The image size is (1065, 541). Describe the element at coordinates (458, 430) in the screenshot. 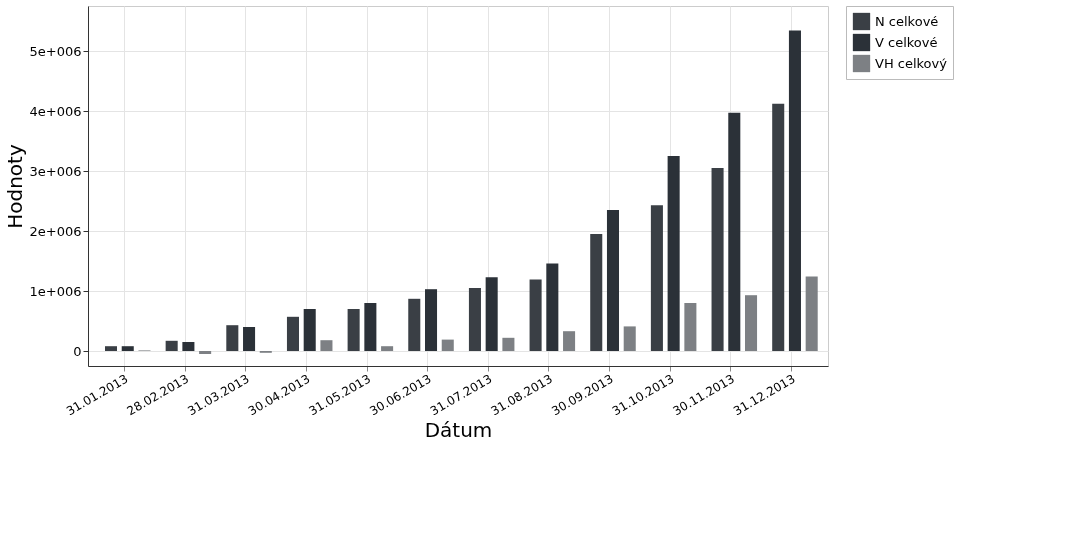

I see `x-axis-title: Dátum` at that location.